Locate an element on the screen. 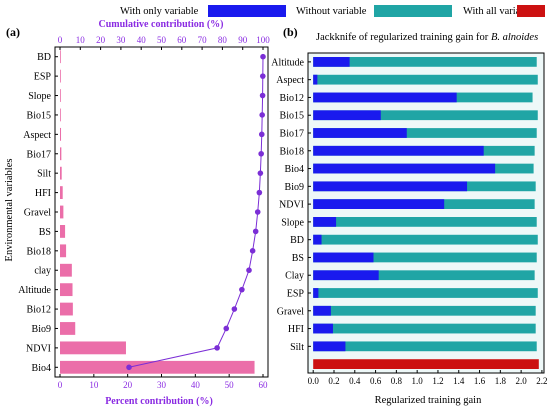  bar-only-bio15 is located at coordinates (347, 115).